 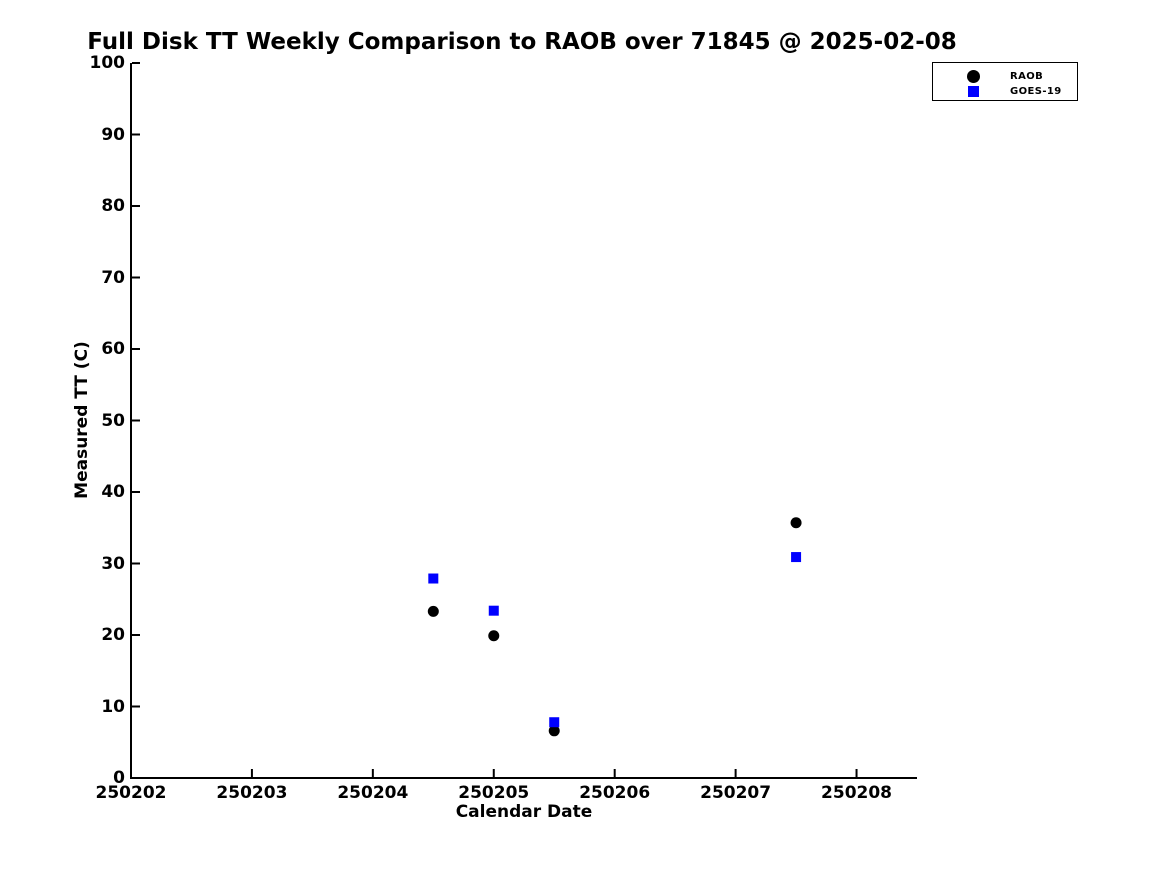 What do you see at coordinates (373, 793) in the screenshot?
I see `x-tick-label: 250204` at bounding box center [373, 793].